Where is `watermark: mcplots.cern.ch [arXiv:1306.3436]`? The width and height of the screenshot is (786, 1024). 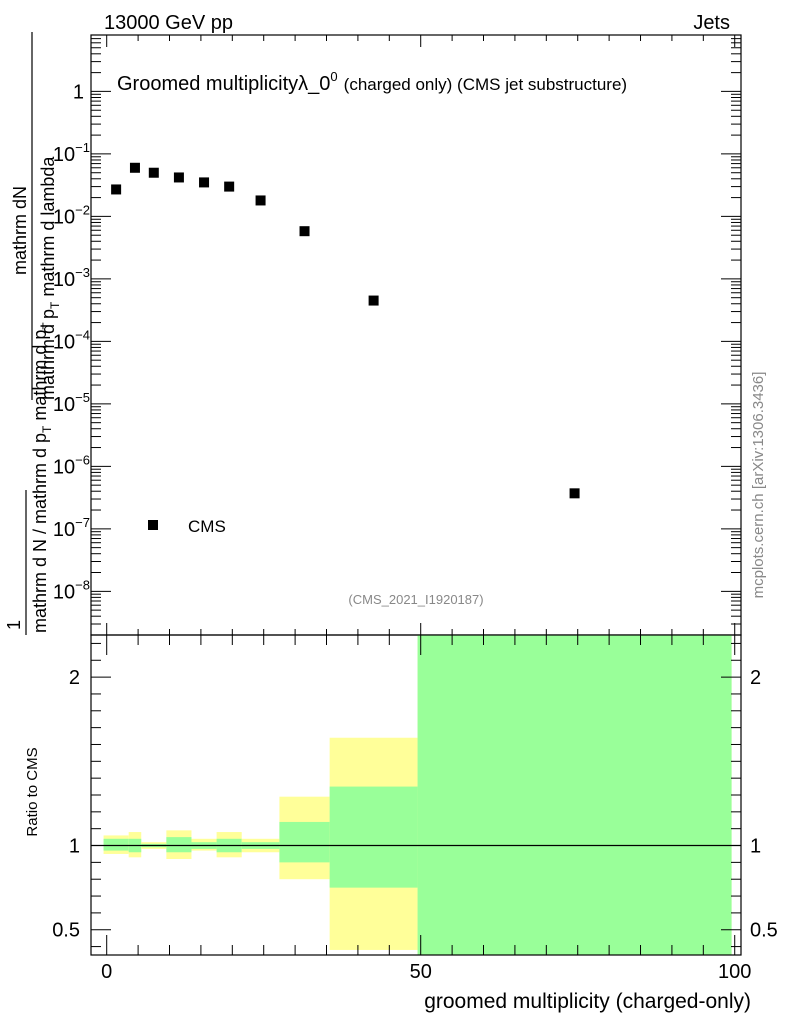 watermark: mcplots.cern.ch [arXiv:1306.3436] is located at coordinates (758, 485).